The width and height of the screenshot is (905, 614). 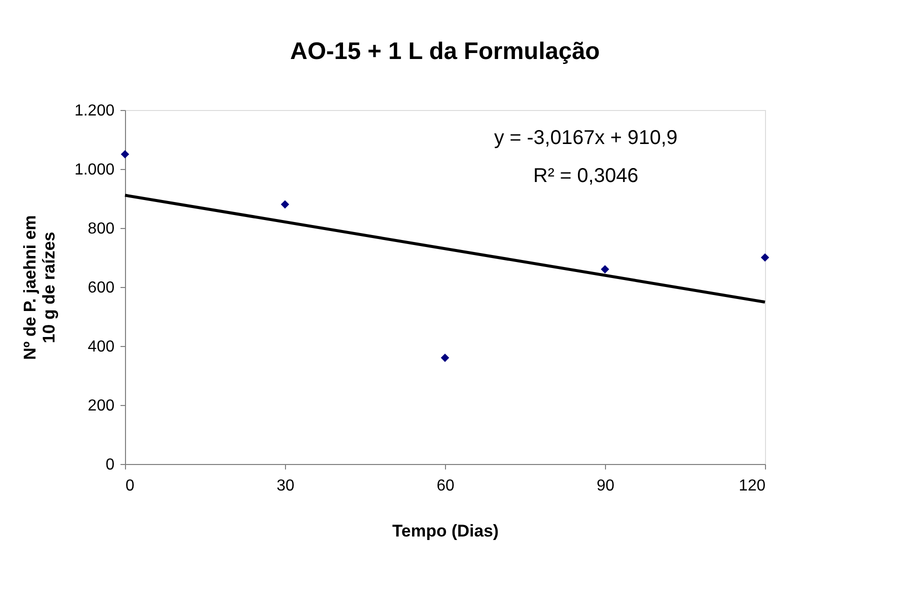 What do you see at coordinates (110, 465) in the screenshot?
I see `y-tick-label: 0` at bounding box center [110, 465].